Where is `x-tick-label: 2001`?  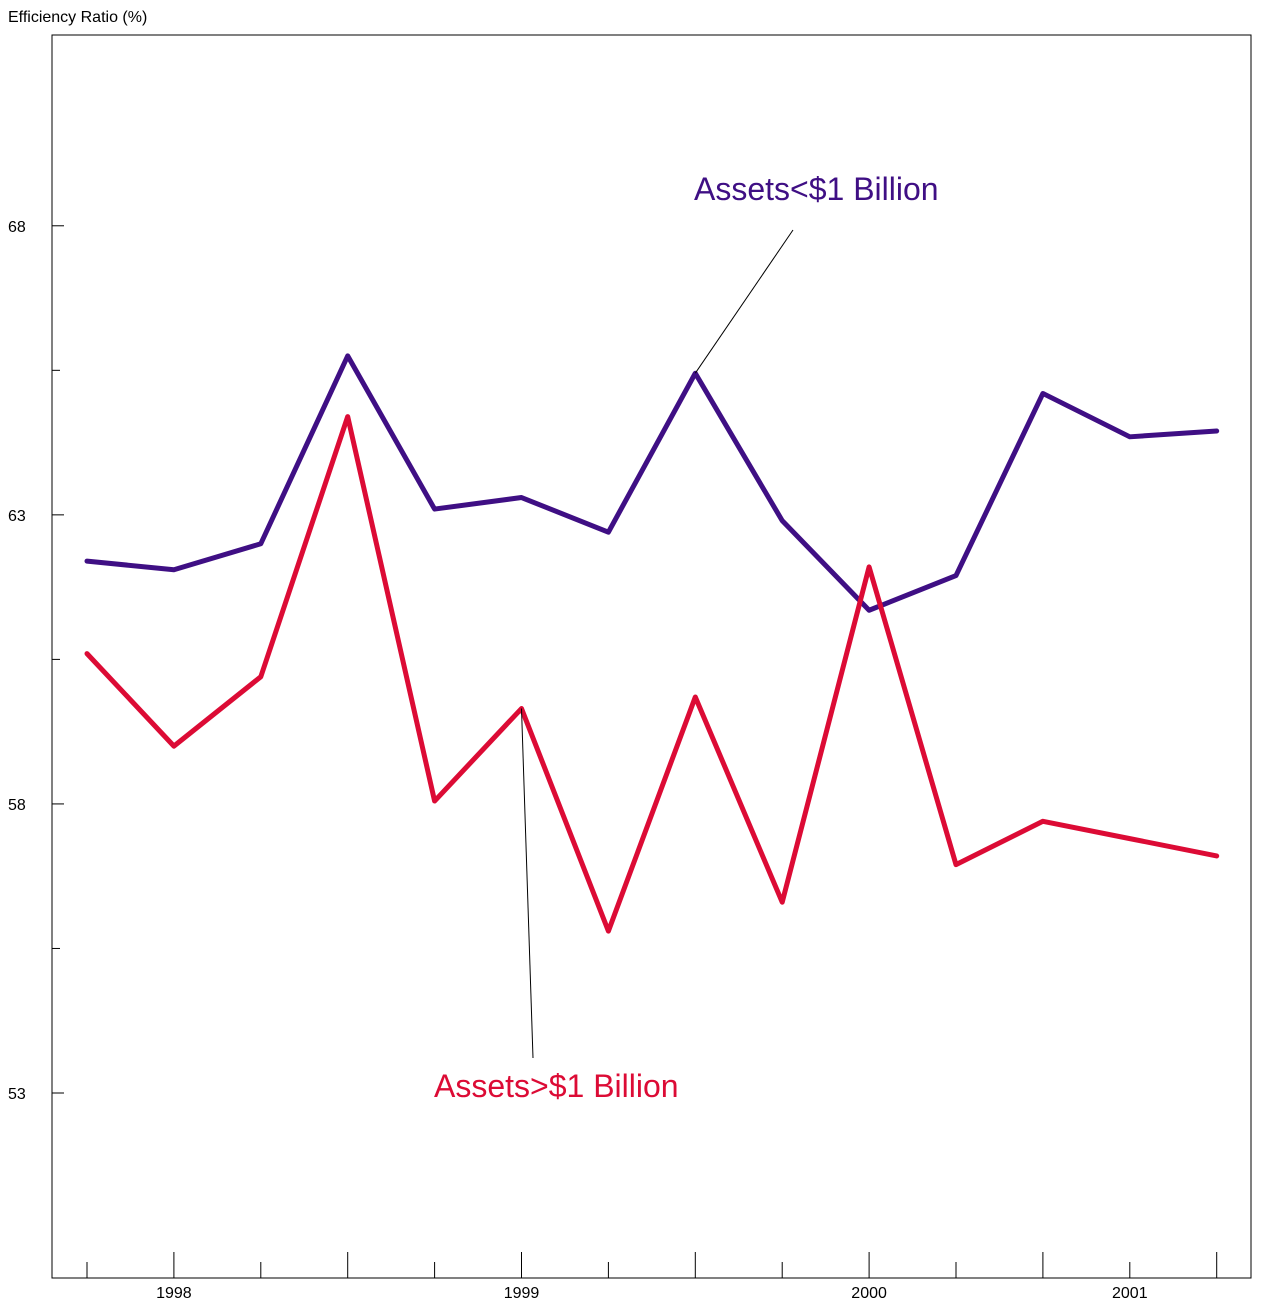 x-tick-label: 2001 is located at coordinates (1130, 1293).